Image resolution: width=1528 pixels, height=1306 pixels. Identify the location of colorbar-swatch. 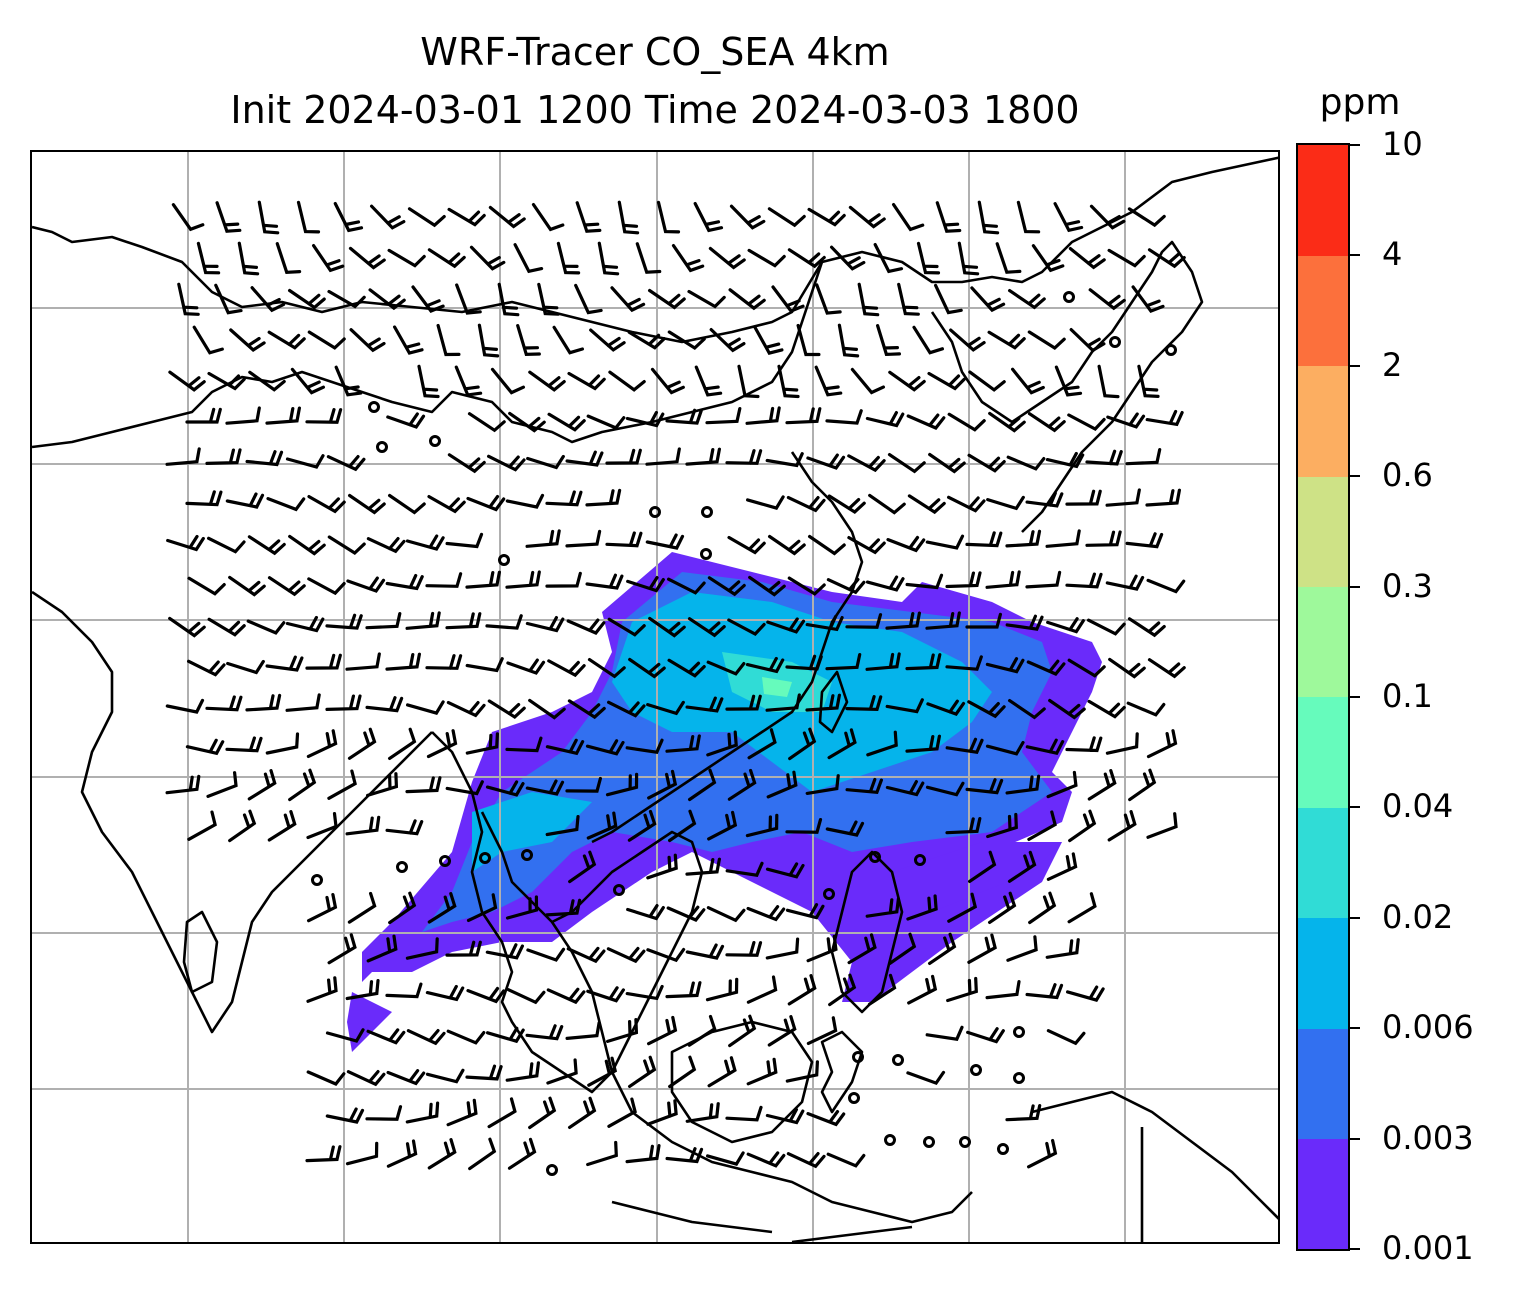
(1323, 532).